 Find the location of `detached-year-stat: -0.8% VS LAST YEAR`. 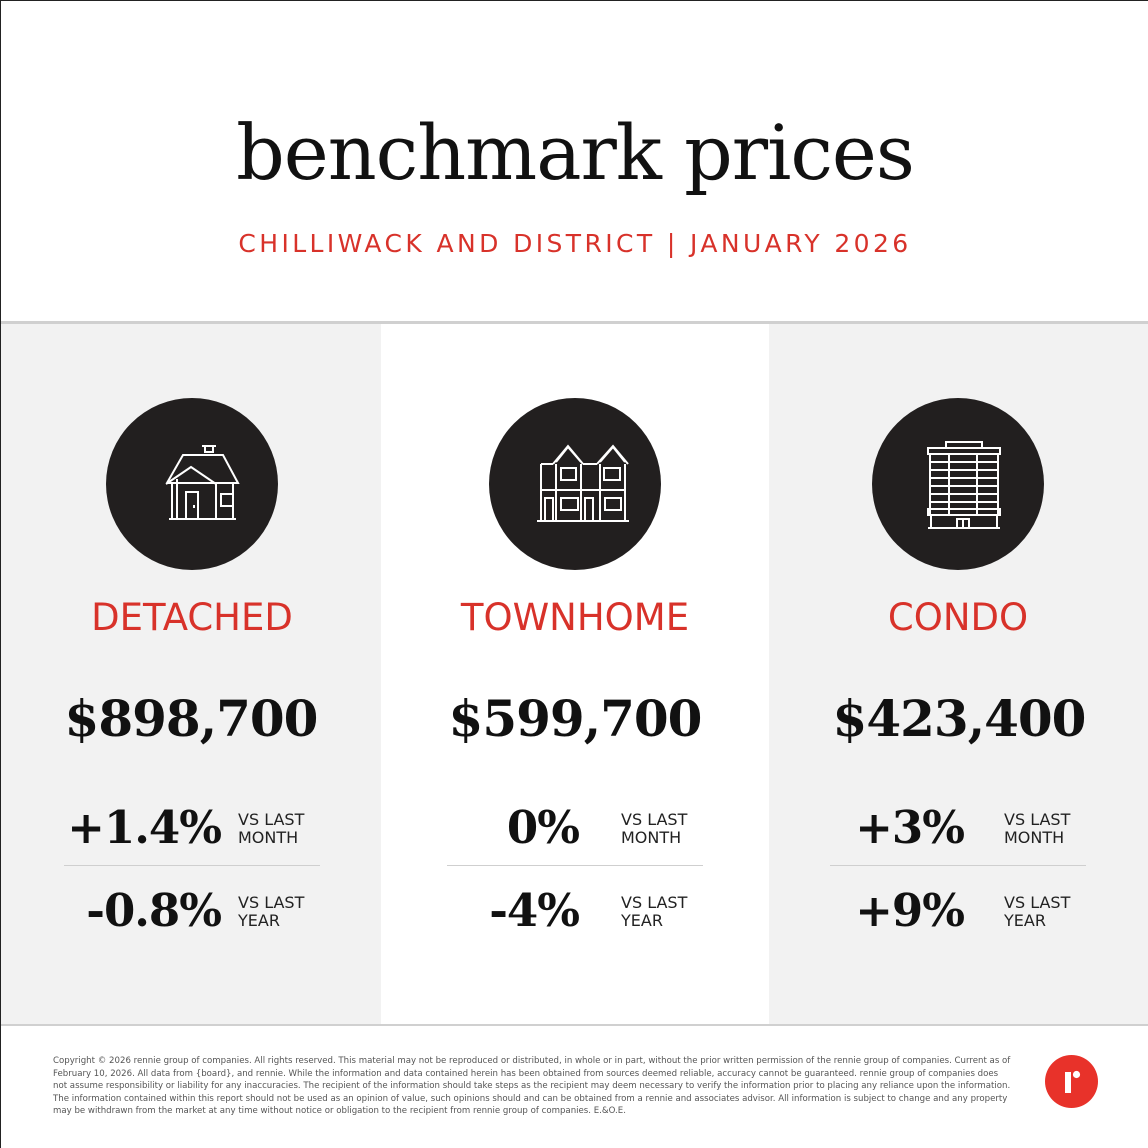

detached-year-stat: -0.8% VS LAST YEAR is located at coordinates (191, 911).